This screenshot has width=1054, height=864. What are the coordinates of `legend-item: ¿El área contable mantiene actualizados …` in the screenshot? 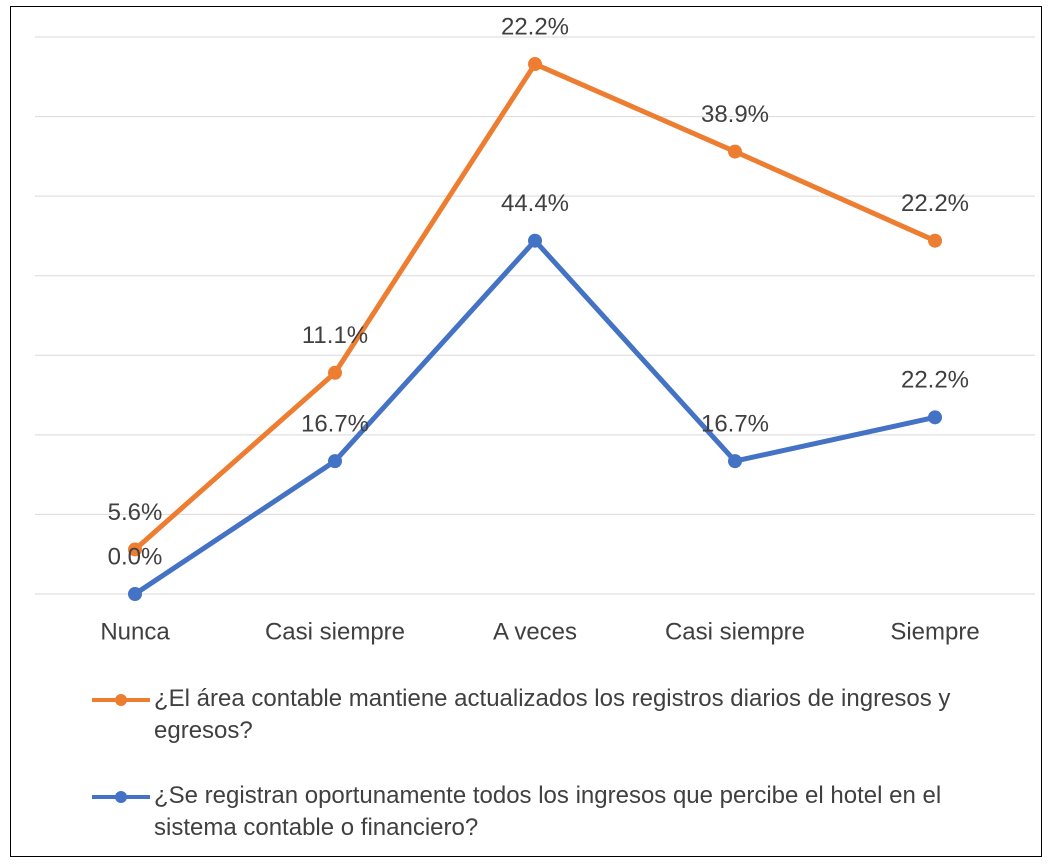 It's located at (552, 715).